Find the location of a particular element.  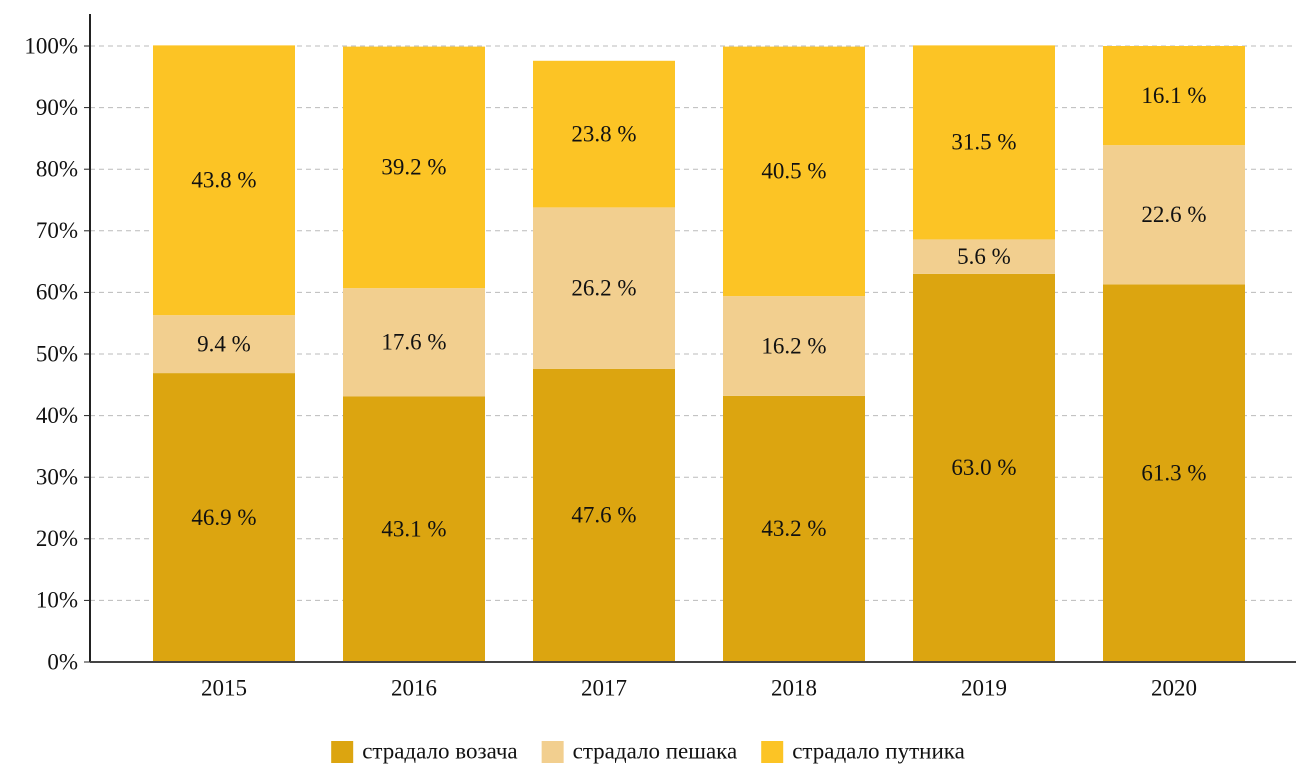

y-tick-label: 30% is located at coordinates (57, 476).